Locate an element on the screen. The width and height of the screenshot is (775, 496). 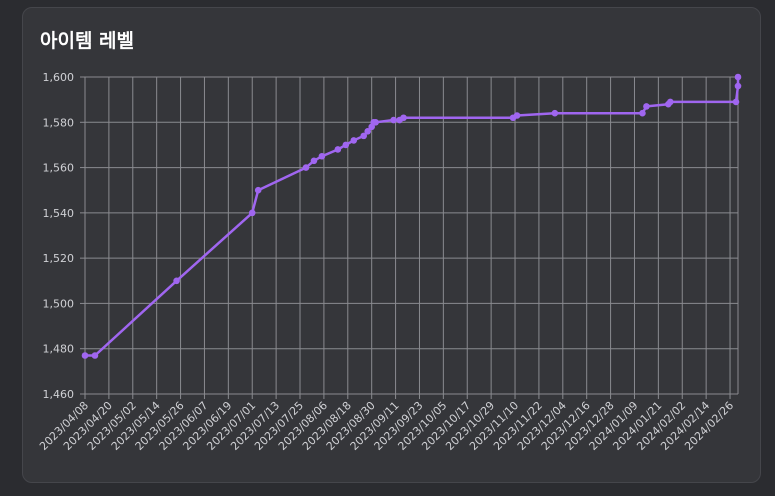
chart-title: 아이템 레벨 is located at coordinates (87, 41).